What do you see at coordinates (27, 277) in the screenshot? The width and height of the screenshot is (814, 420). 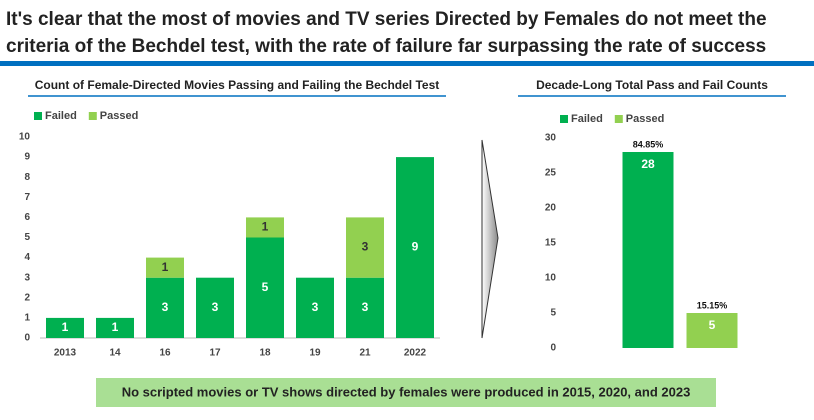 I see `y-tick-label: 3` at bounding box center [27, 277].